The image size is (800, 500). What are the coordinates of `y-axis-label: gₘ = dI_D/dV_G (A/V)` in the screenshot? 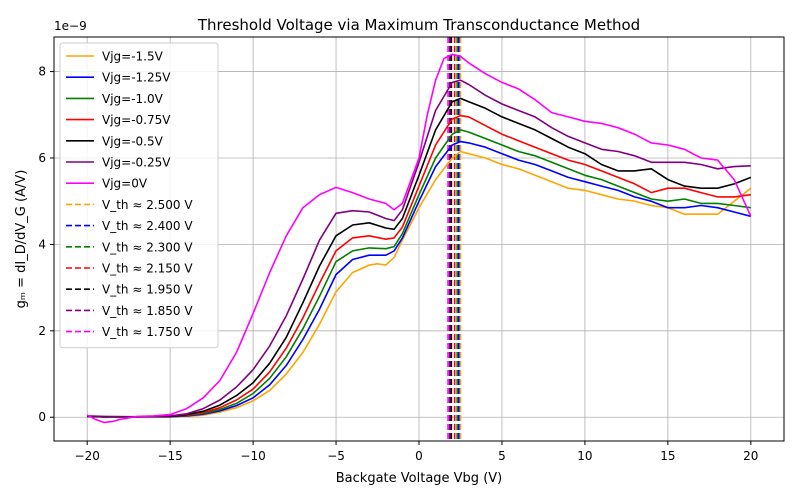 It's located at (21, 239).